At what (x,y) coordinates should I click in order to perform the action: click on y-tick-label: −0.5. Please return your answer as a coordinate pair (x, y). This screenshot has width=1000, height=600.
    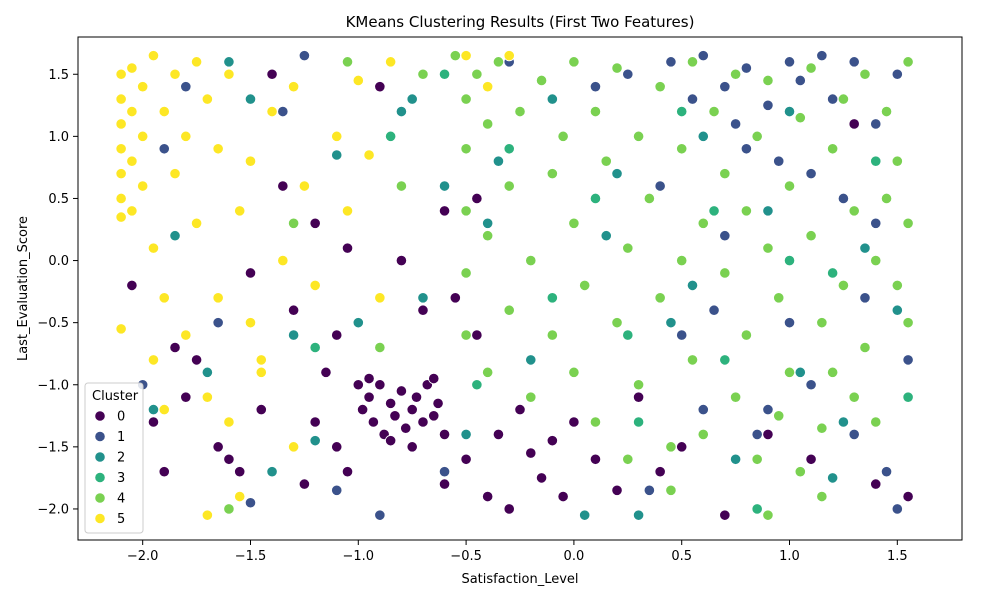
    Looking at the image, I should click on (53, 323).